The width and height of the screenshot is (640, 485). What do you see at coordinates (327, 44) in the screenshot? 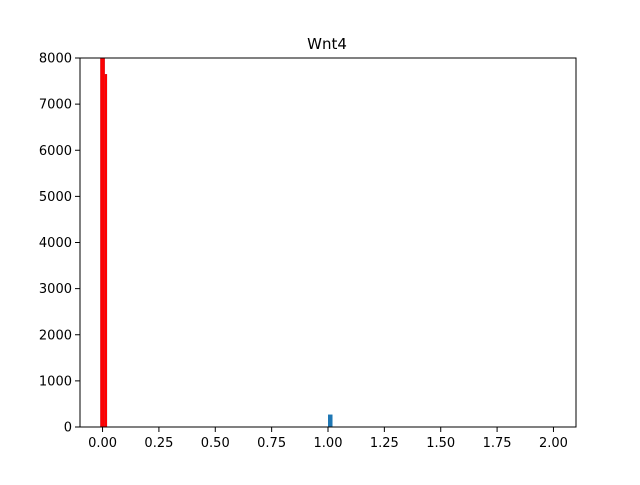
I see `chart-title: Wnt4` at bounding box center [327, 44].